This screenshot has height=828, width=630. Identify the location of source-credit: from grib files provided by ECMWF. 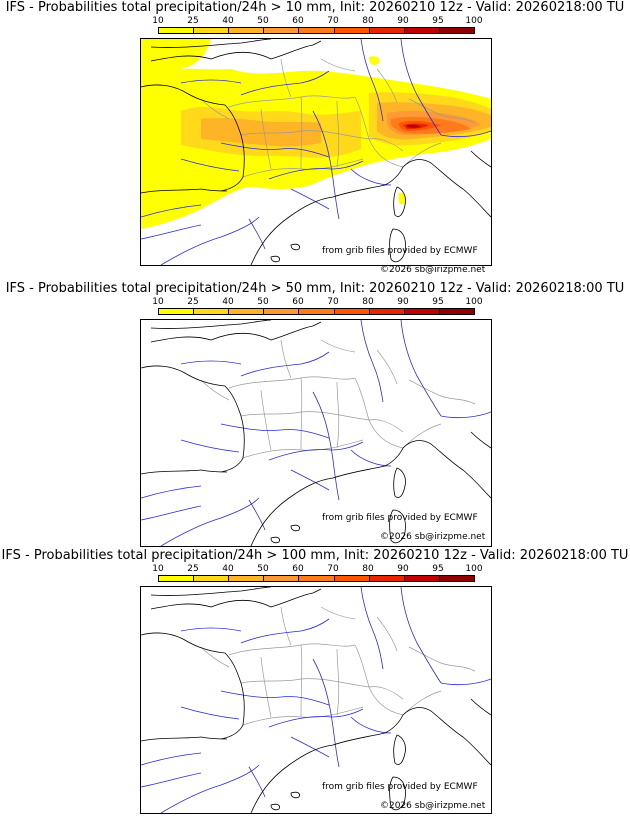
(400, 787).